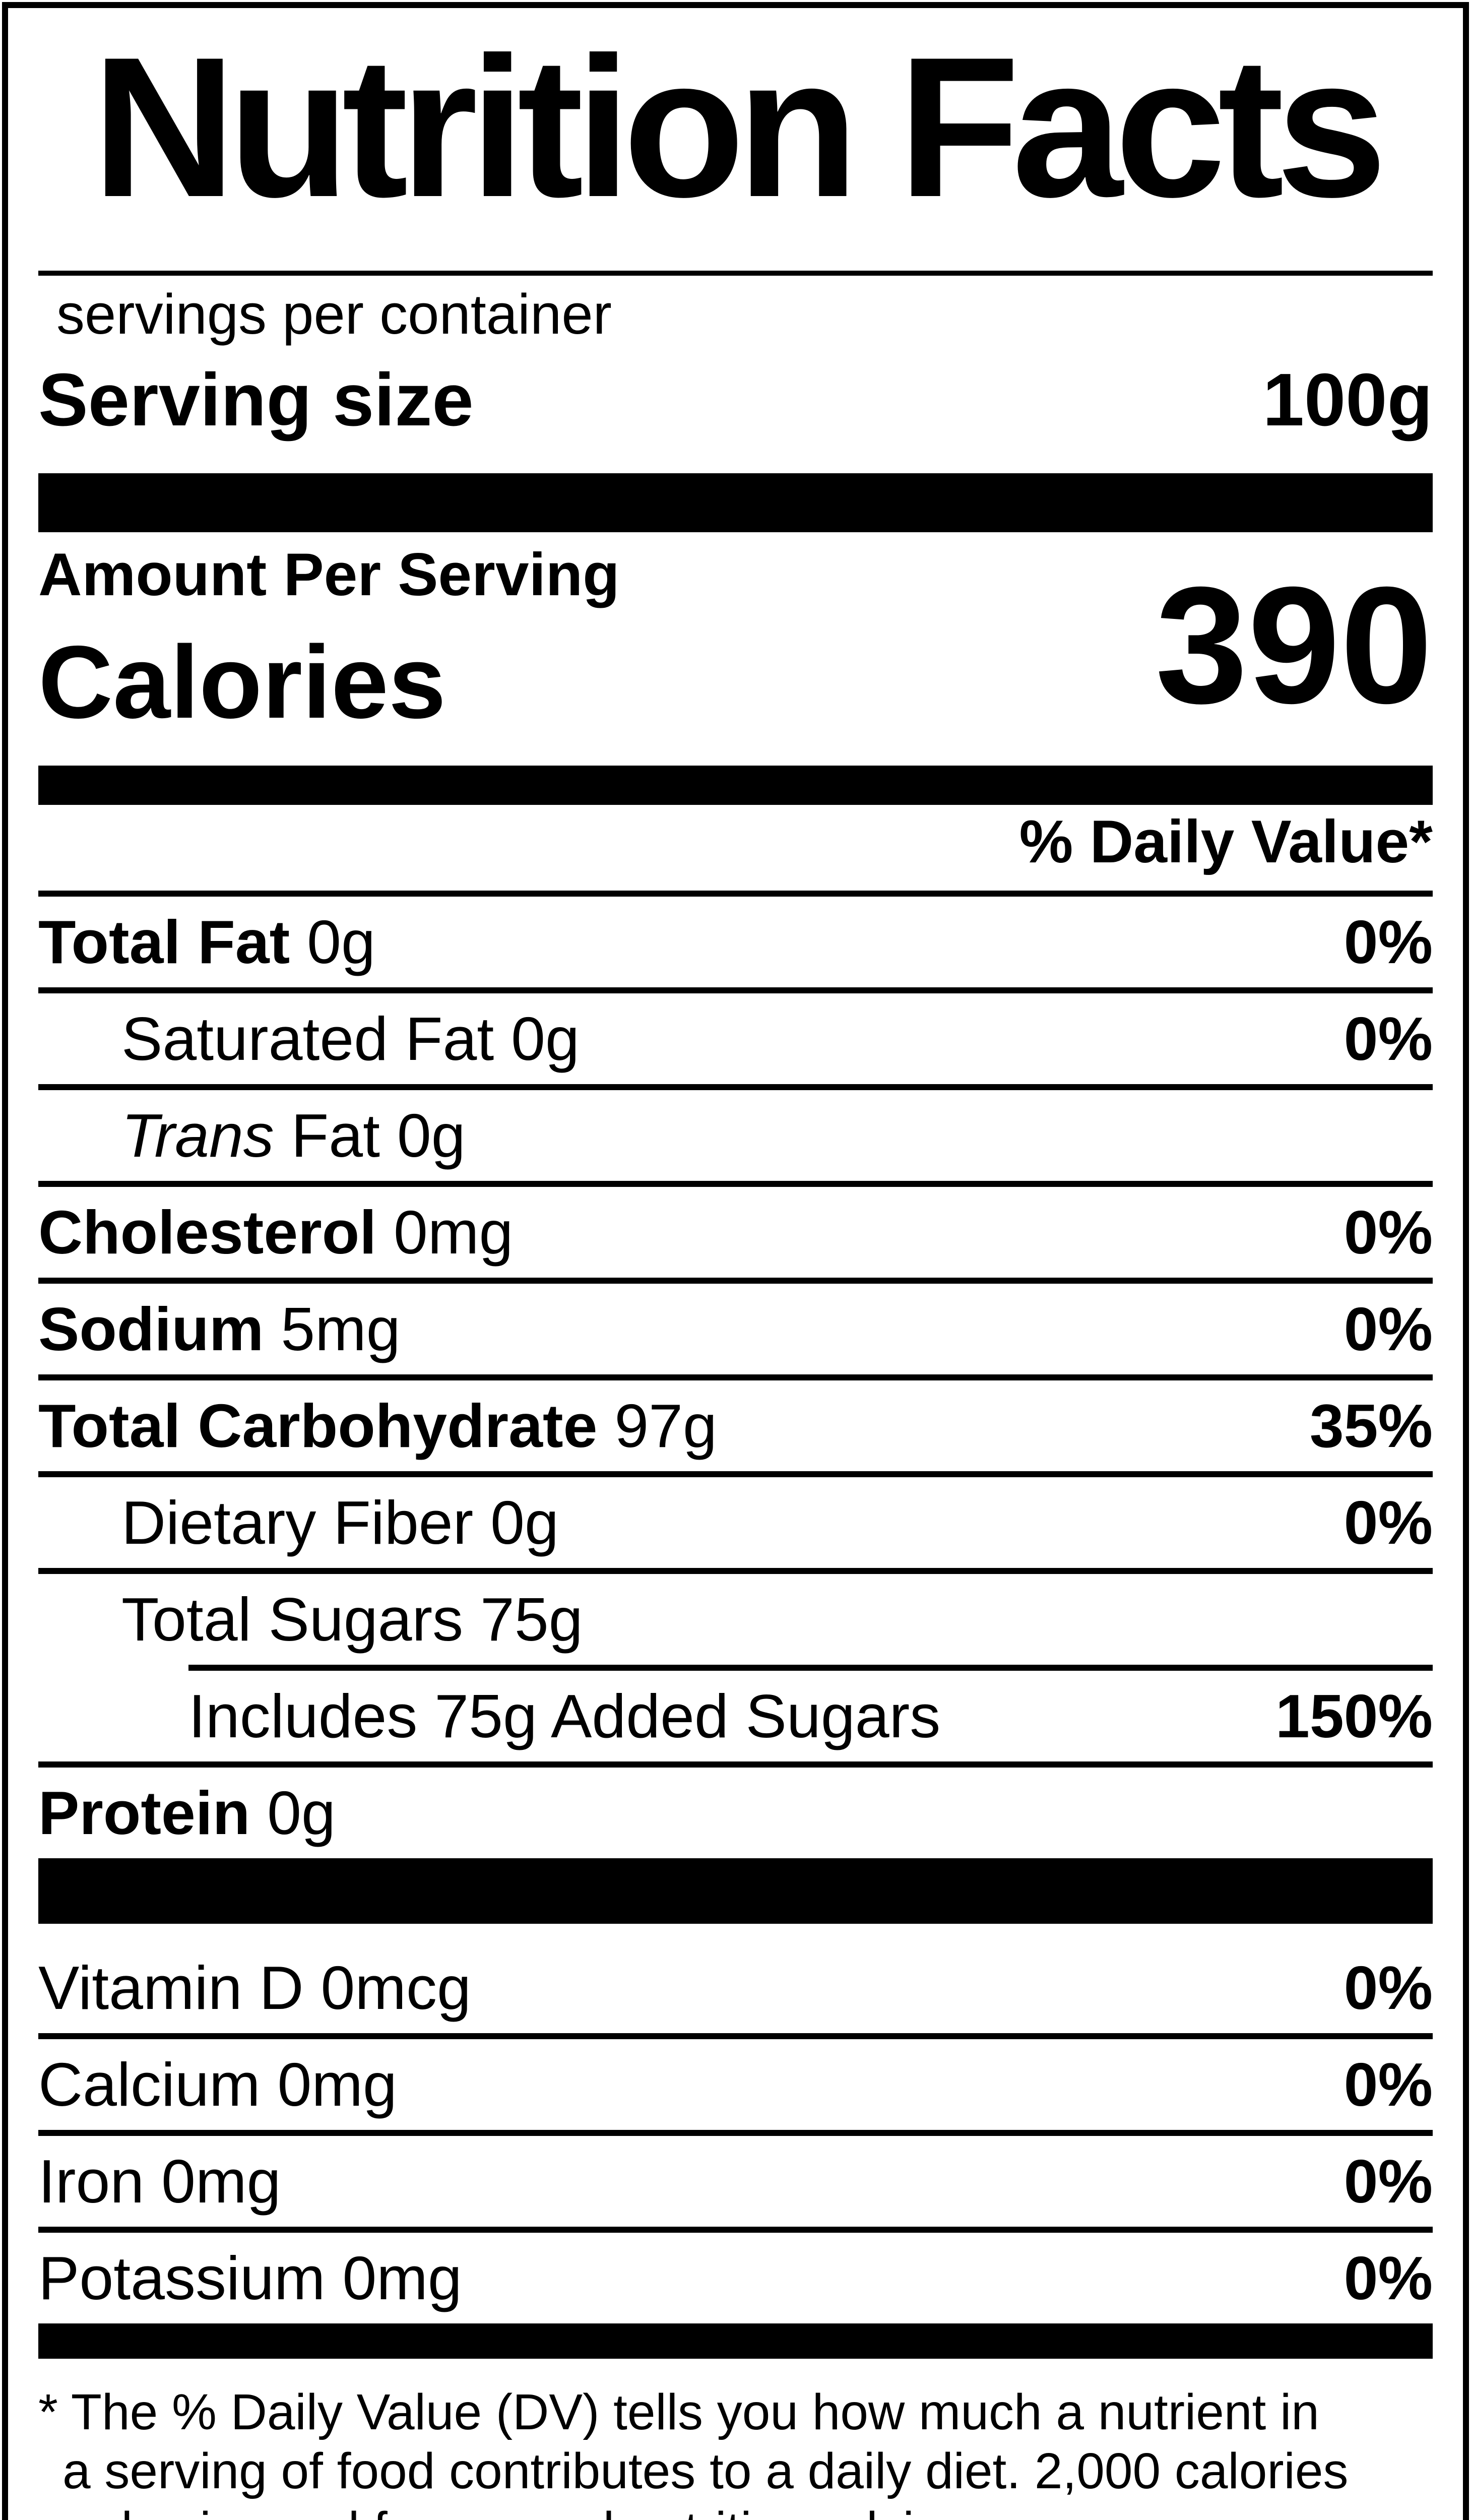  What do you see at coordinates (735, 2178) in the screenshot?
I see `vitamin-row-iron: Iron 0mg 0%` at bounding box center [735, 2178].